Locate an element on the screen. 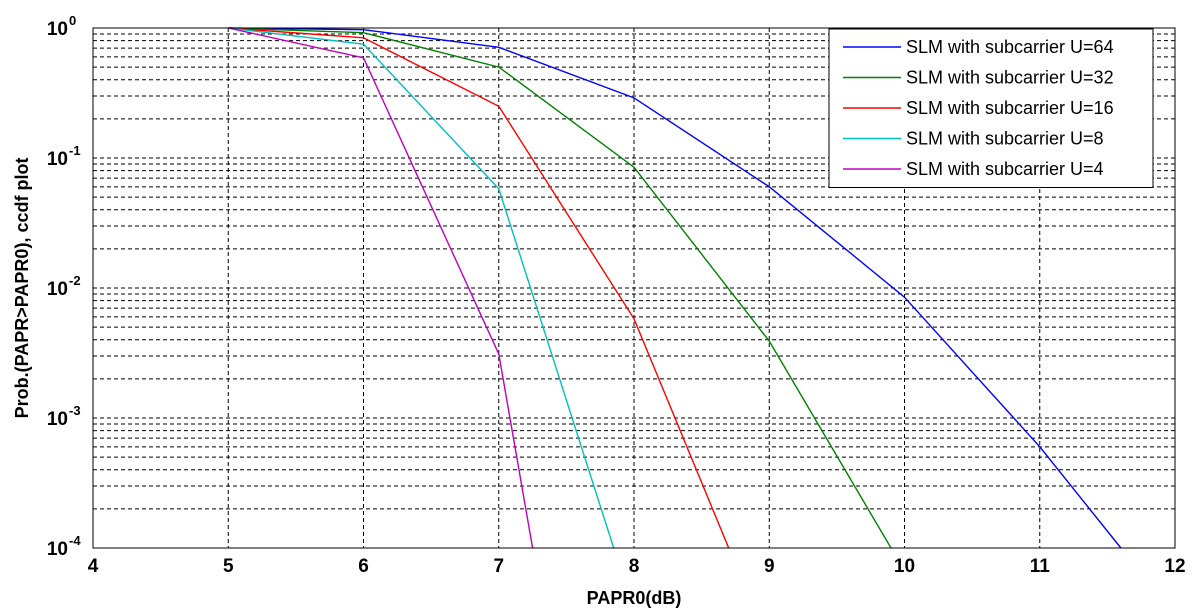 This screenshot has height=614, width=1200. x-tick-label: 12 is located at coordinates (1174, 566).